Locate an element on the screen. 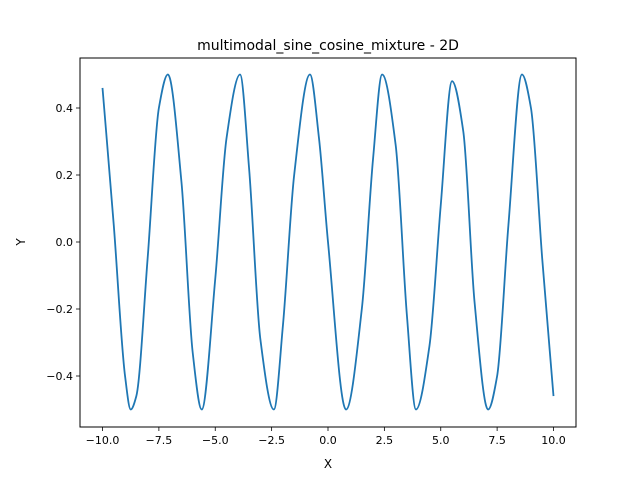  x-axis: −10.0 −7.5 −5.0 −2.5 0.0 2.5 5.0 7.5 10.0 is located at coordinates (326, 437).